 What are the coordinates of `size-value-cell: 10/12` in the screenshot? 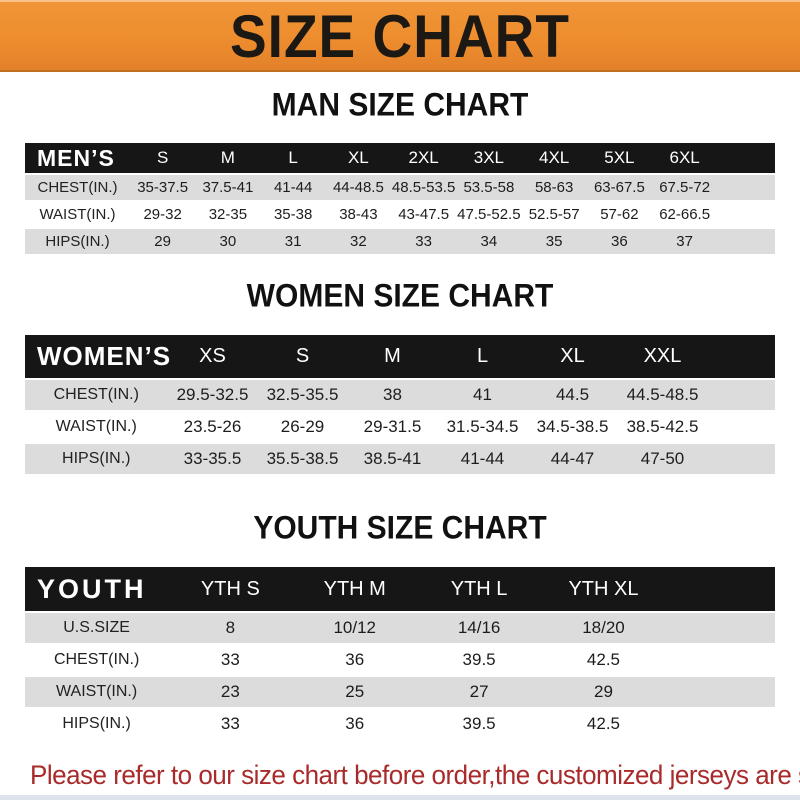 It's located at (355, 627).